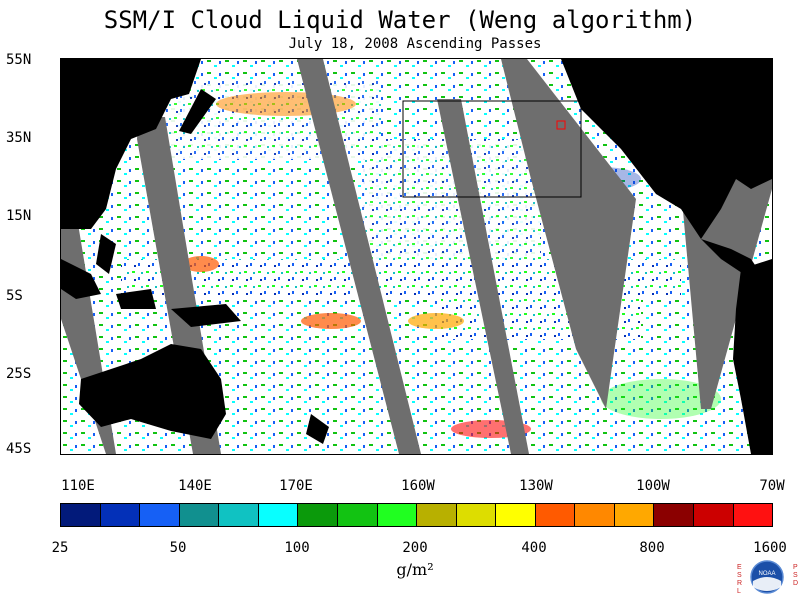 Image resolution: width=800 pixels, height=600 pixels. What do you see at coordinates (14, 296) in the screenshot?
I see `y-tick-label: 5S` at bounding box center [14, 296].